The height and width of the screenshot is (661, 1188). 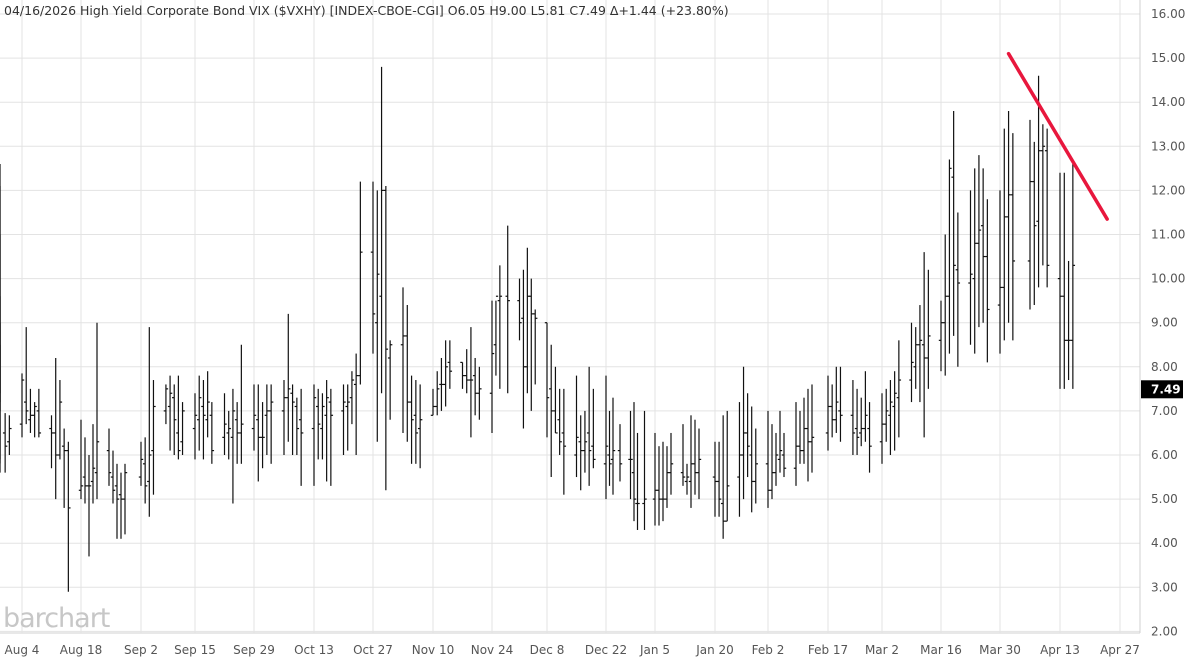 What do you see at coordinates (1164, 455) in the screenshot?
I see `y-tick-label: 6.00` at bounding box center [1164, 455].